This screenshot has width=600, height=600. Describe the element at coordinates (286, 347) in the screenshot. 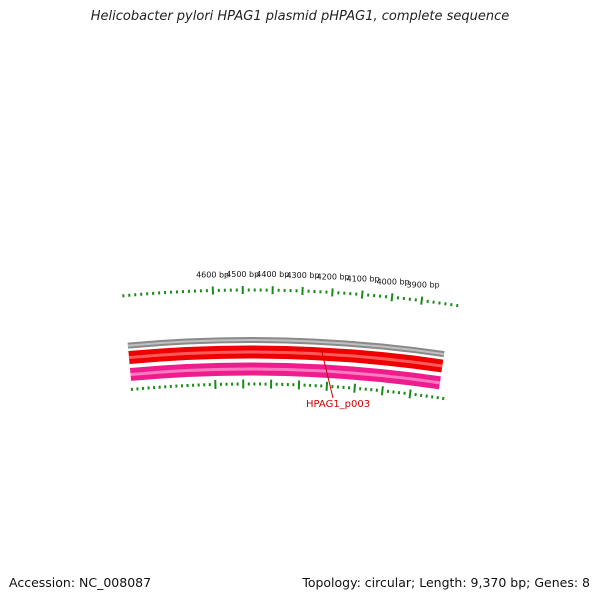

I see `backbone-track-highlight` at that location.